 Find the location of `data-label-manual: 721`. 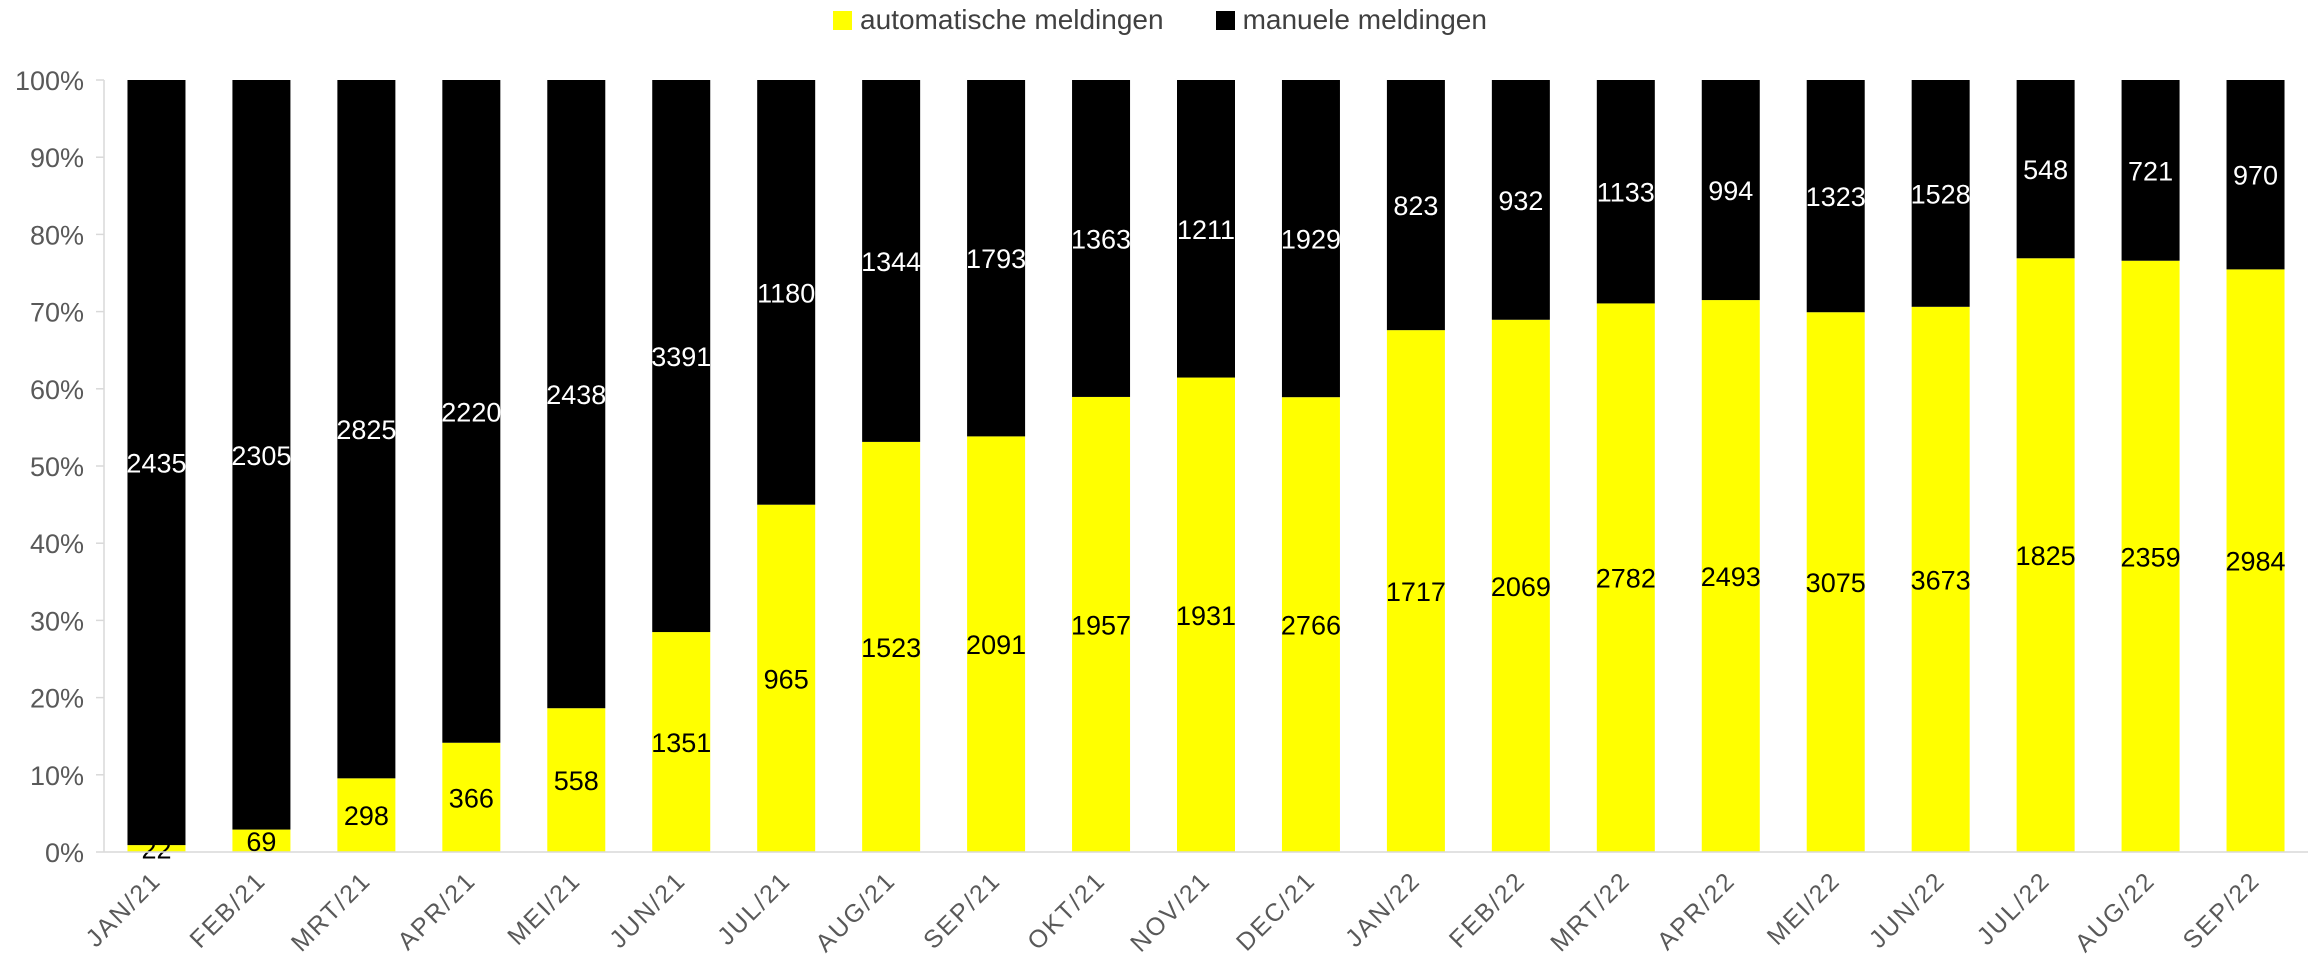

data-label-manual: 721 is located at coordinates (2150, 171).